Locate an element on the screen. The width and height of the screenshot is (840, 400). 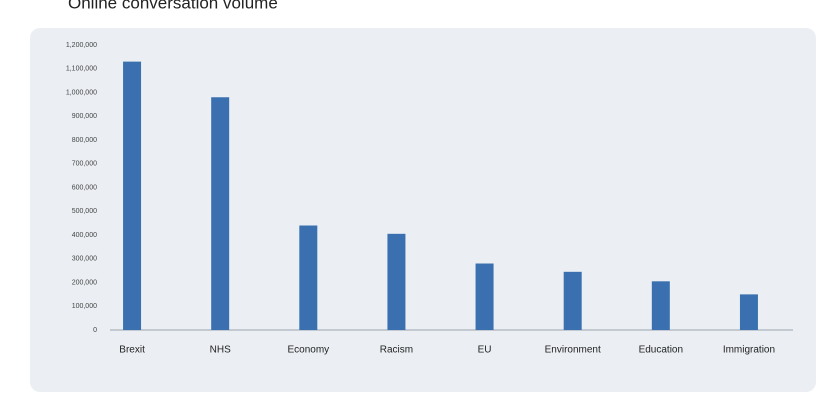
x-tick-label: Brexit is located at coordinates (132, 350).